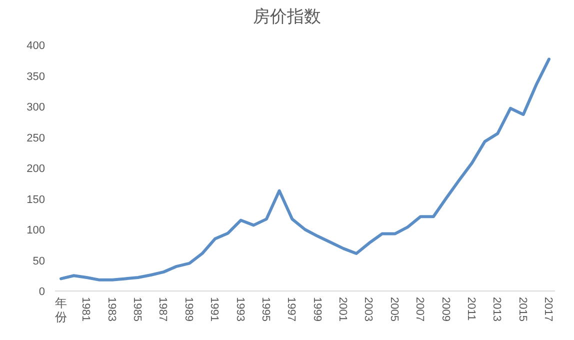  Describe the element at coordinates (61, 310) in the screenshot. I see `x-tick-label: 年份` at that location.